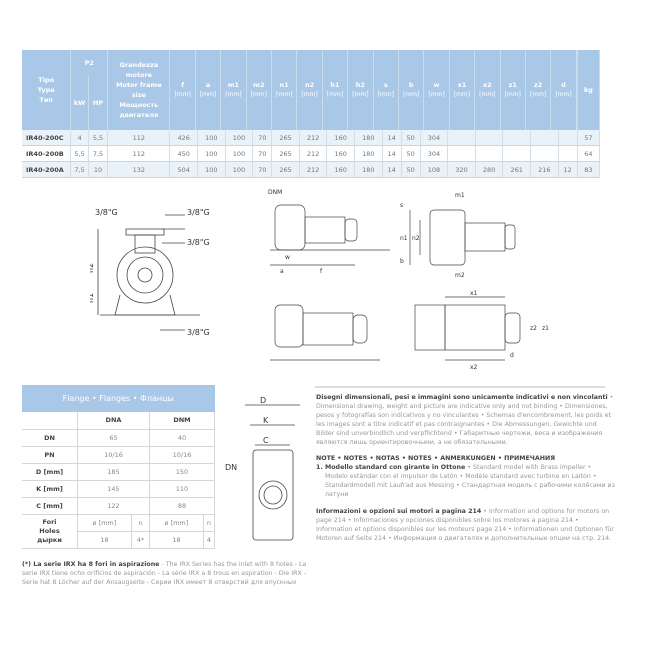  Describe the element at coordinates (266, 420) in the screenshot. I see `label-K: K` at that location.